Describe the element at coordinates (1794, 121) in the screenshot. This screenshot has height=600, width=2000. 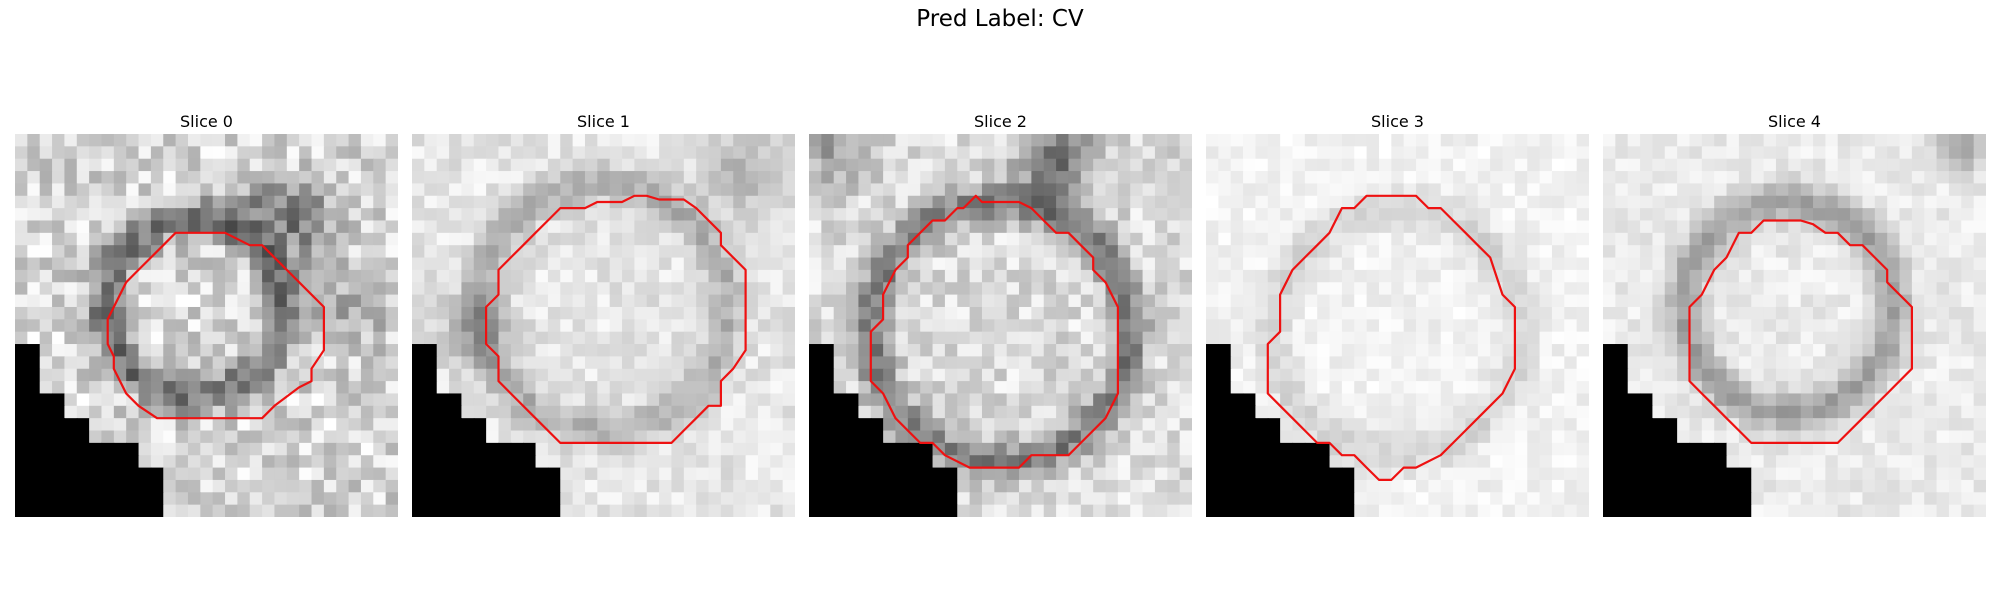
I see `panel-title: Slice 4` at that location.